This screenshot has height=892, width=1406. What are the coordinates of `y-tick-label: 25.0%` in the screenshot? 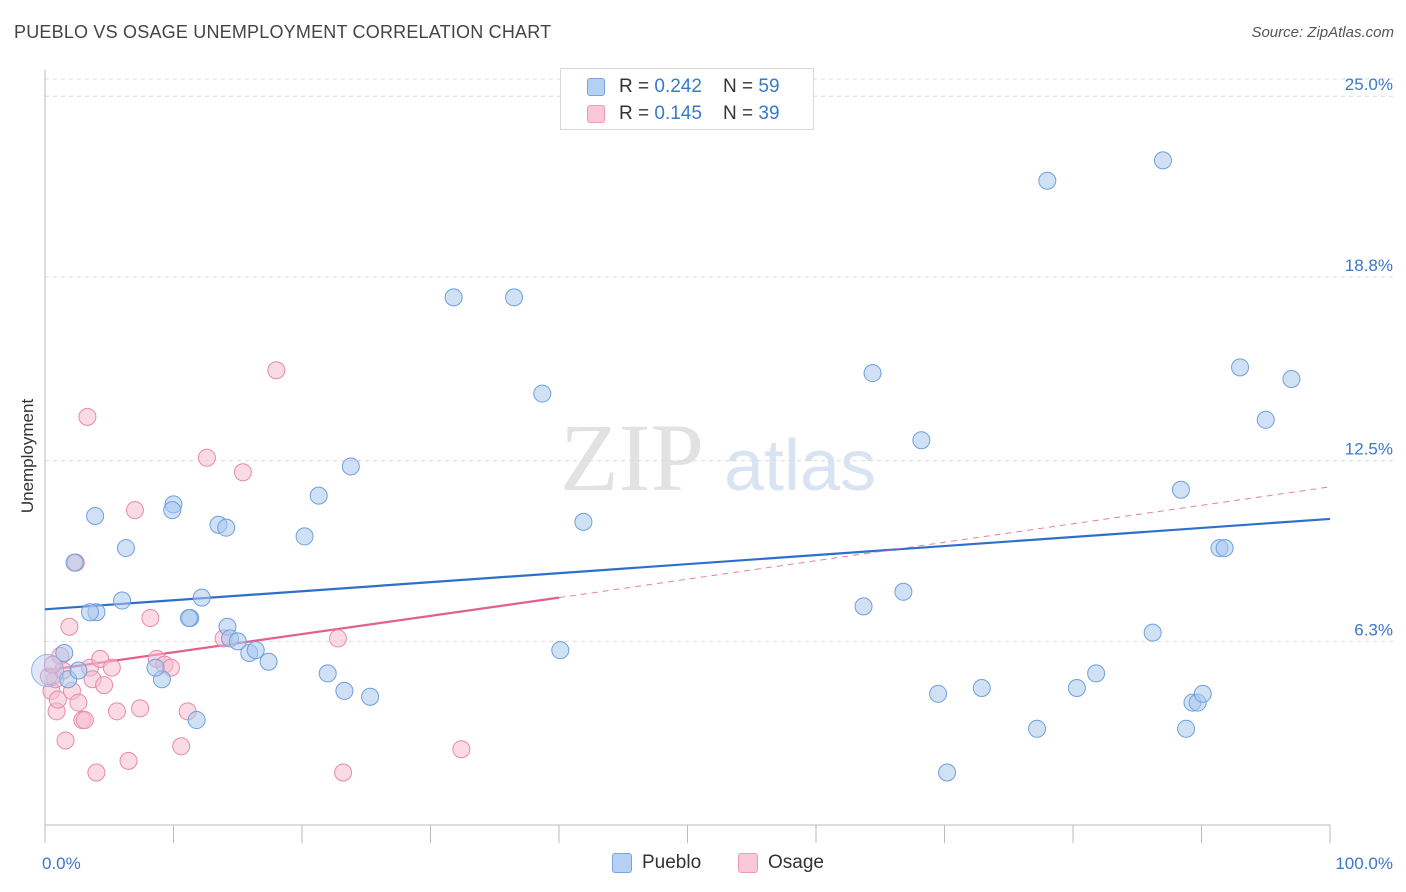 It's located at (1369, 84).